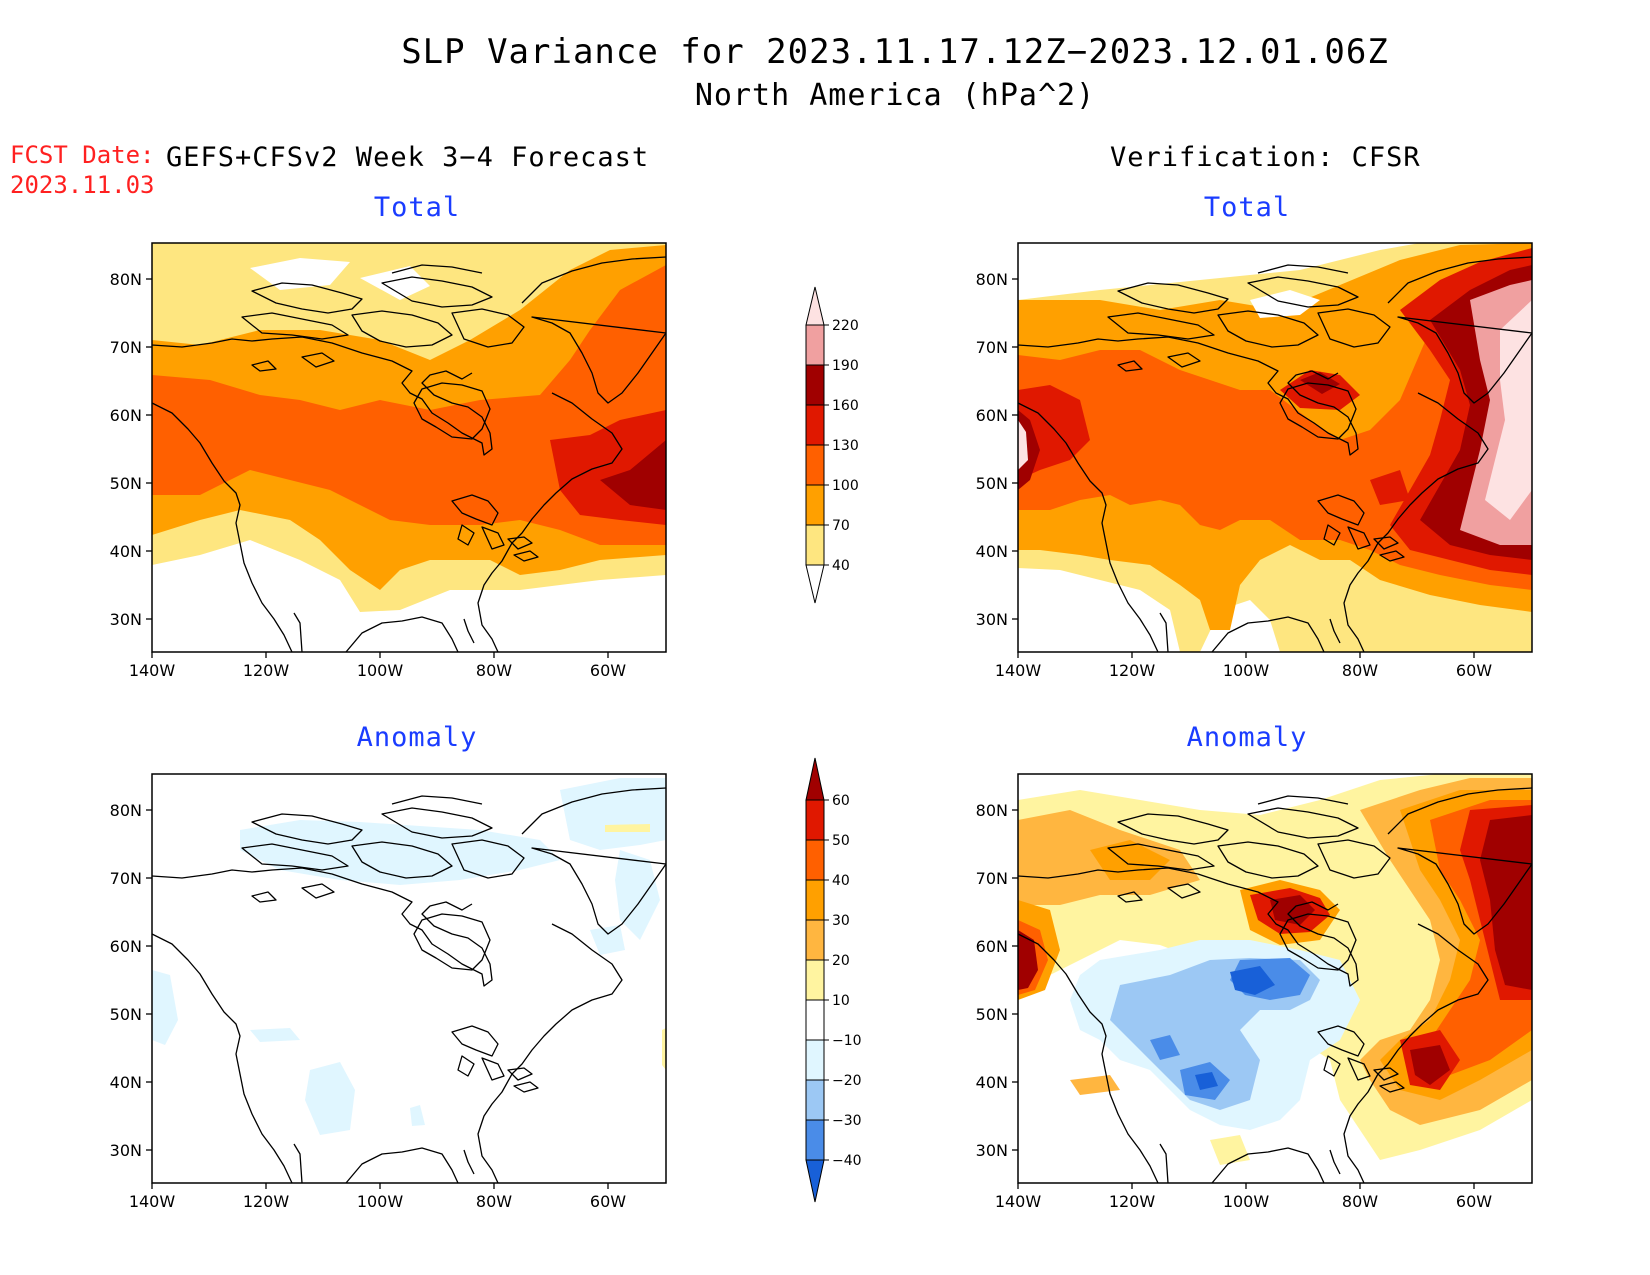 Image resolution: width=1650 pixels, height=1275 pixels. I want to click on verification-total-frame, so click(1275, 447).